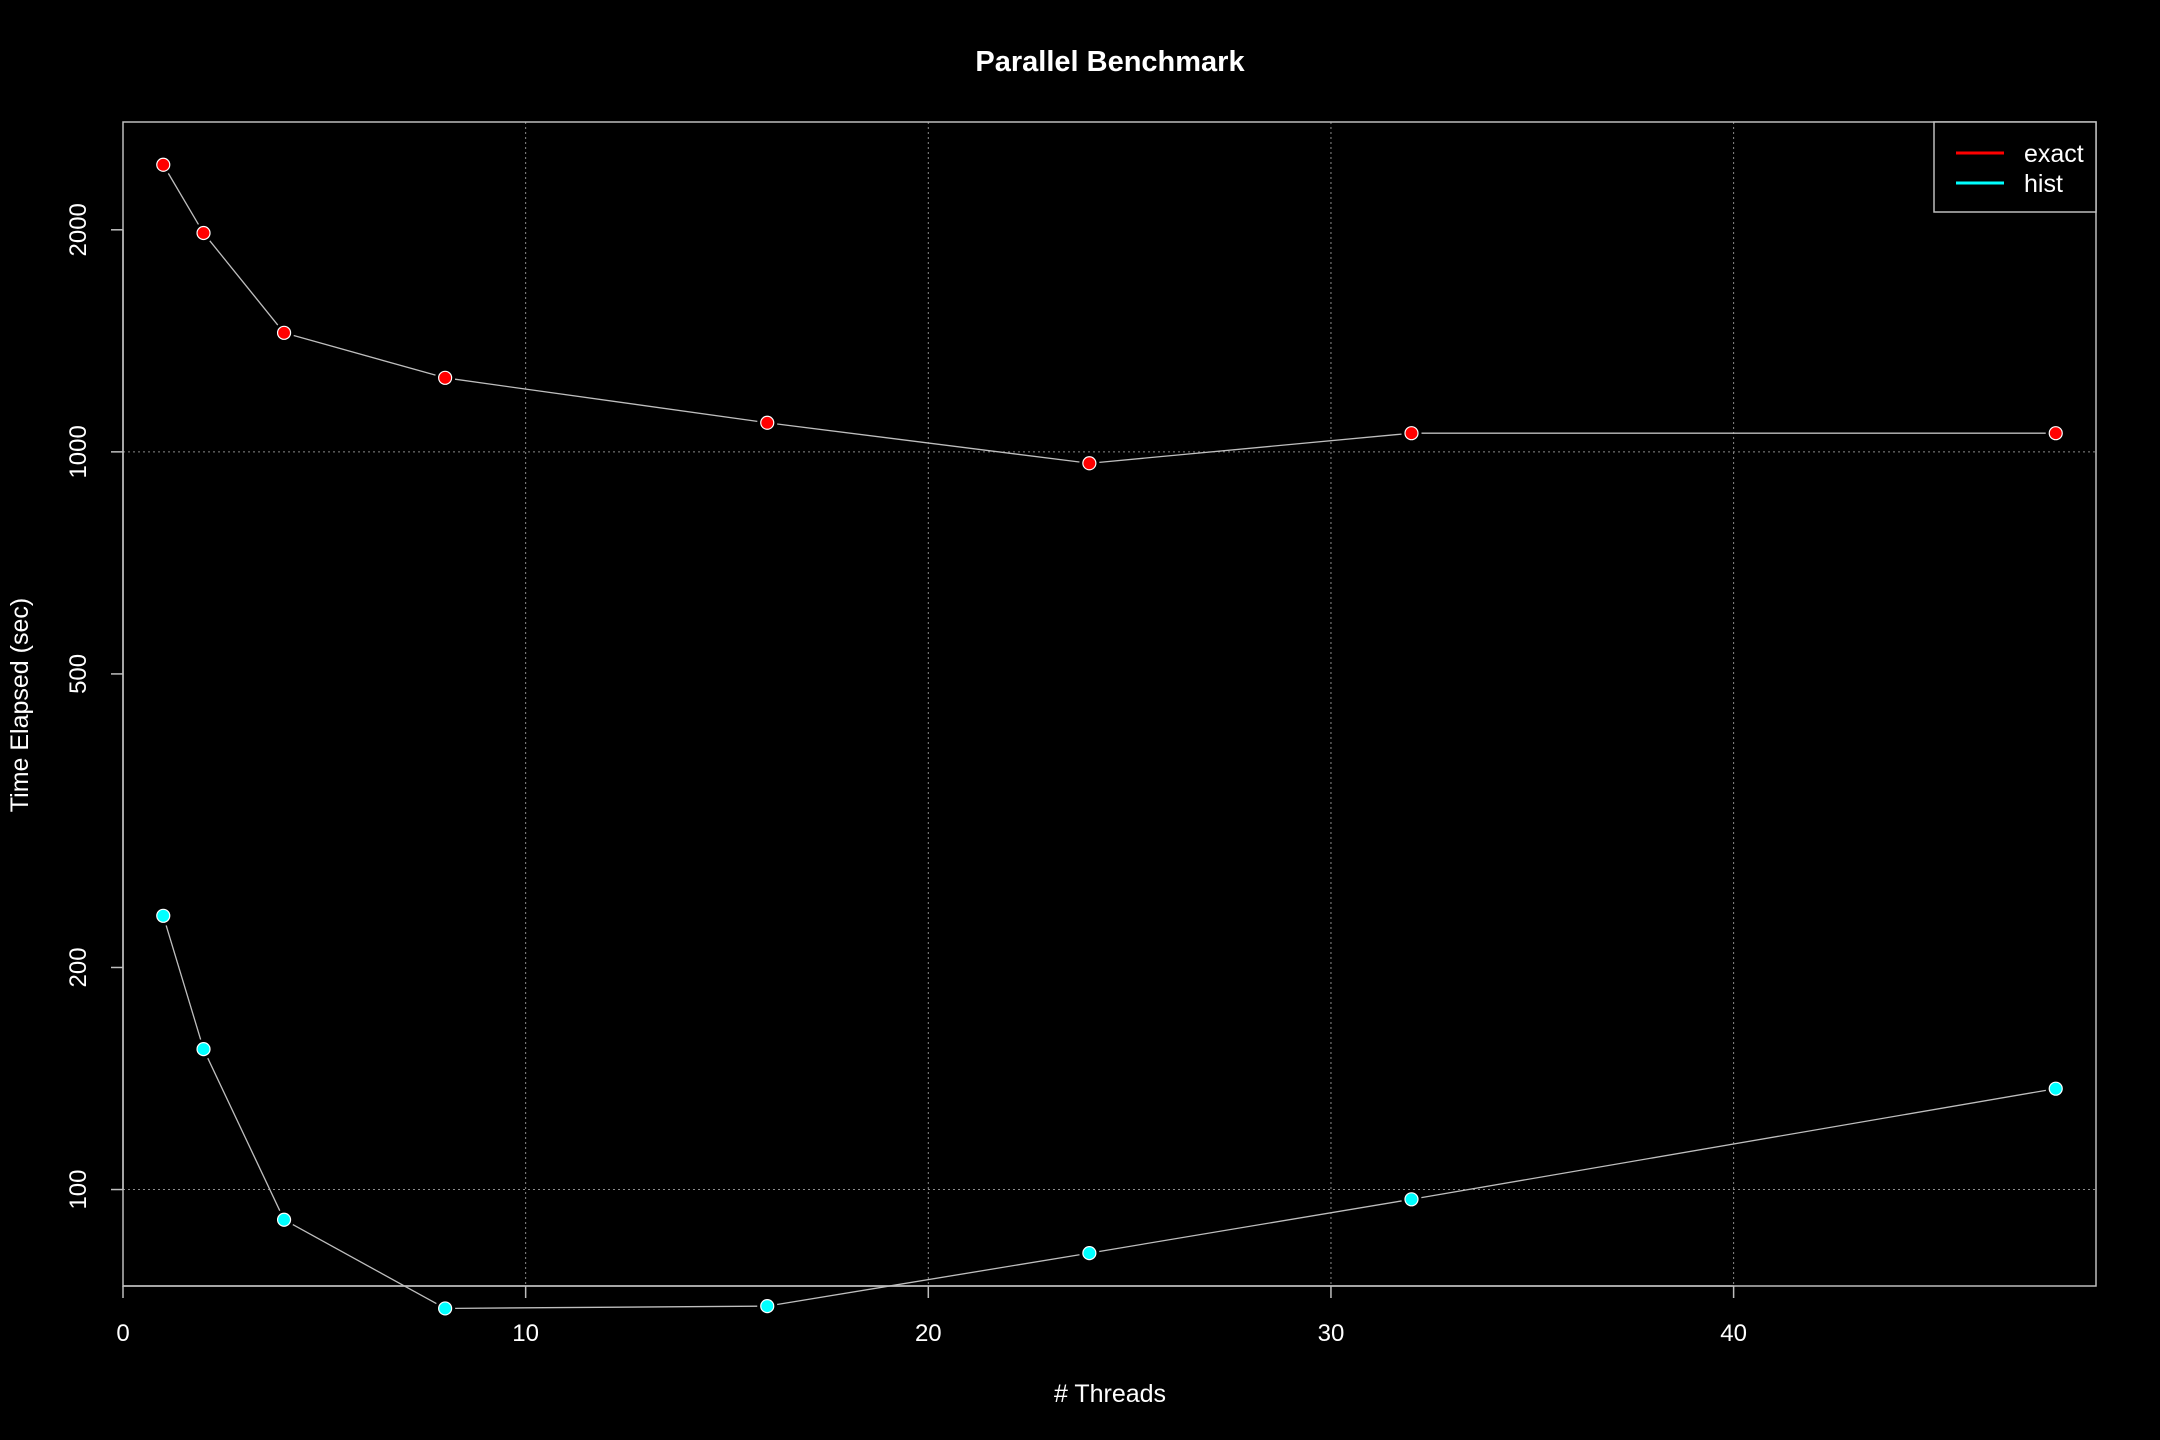 This screenshot has width=2160, height=1440. Describe the element at coordinates (20, 705) in the screenshot. I see `y-axis-label: Time Elapsed (sec)` at that location.